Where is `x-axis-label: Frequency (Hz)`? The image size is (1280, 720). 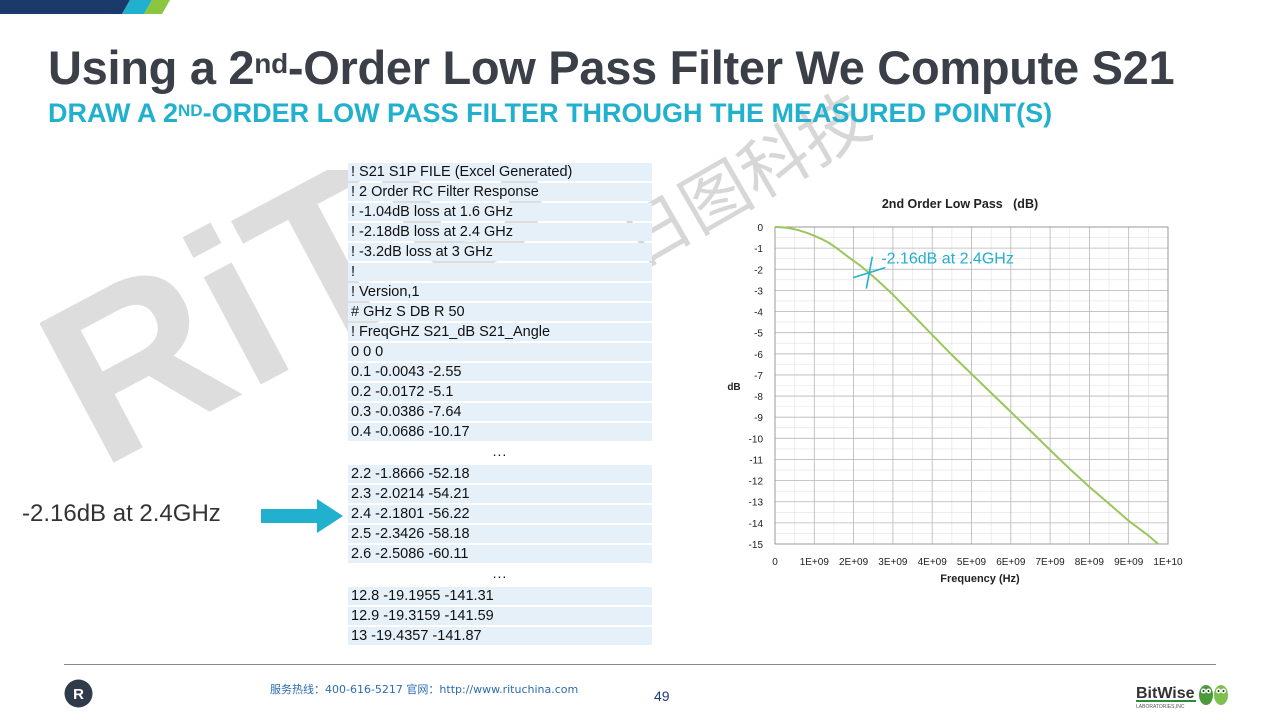 x-axis-label: Frequency (Hz) is located at coordinates (980, 579).